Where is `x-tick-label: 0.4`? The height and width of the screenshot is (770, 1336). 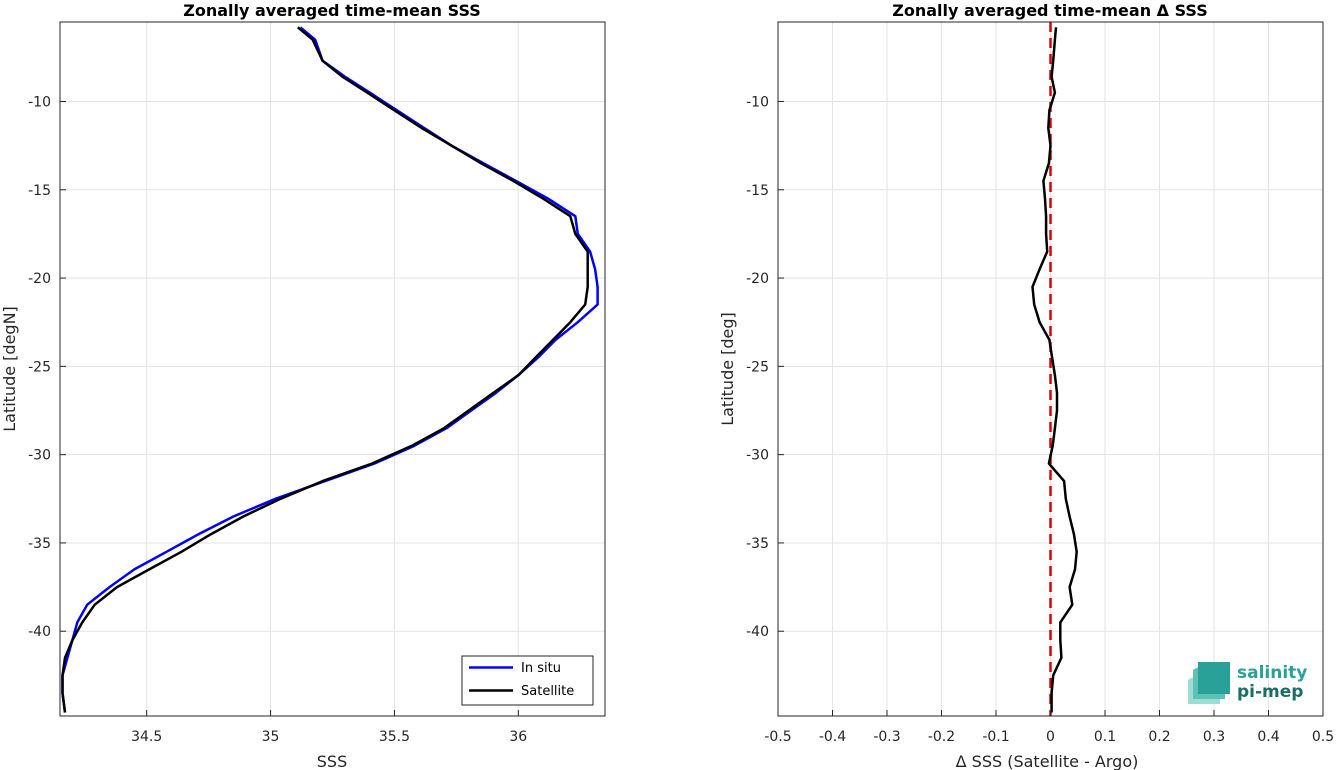
x-tick-label: 0.4 is located at coordinates (1268, 737).